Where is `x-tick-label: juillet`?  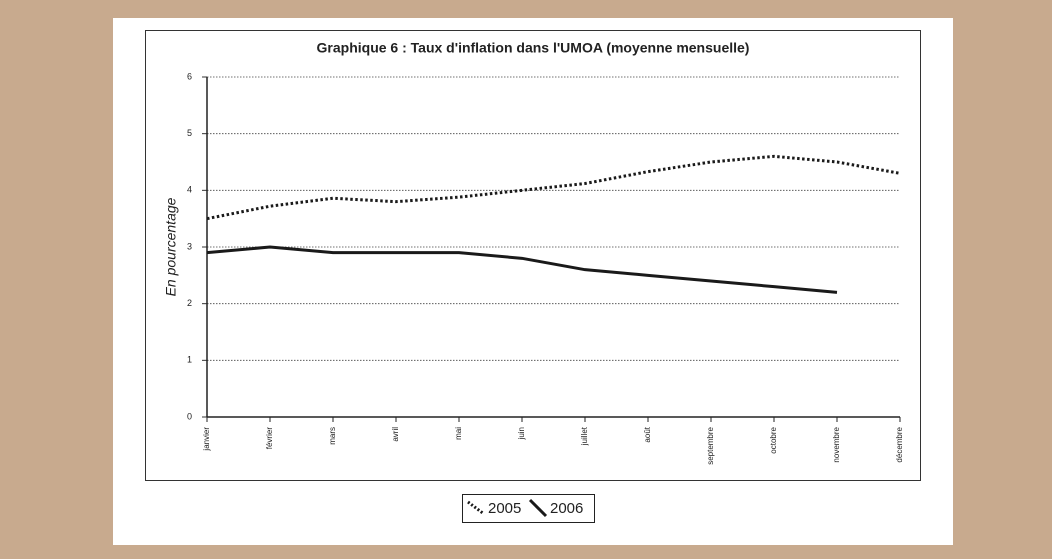
x-tick-label: juillet is located at coordinates (584, 436).